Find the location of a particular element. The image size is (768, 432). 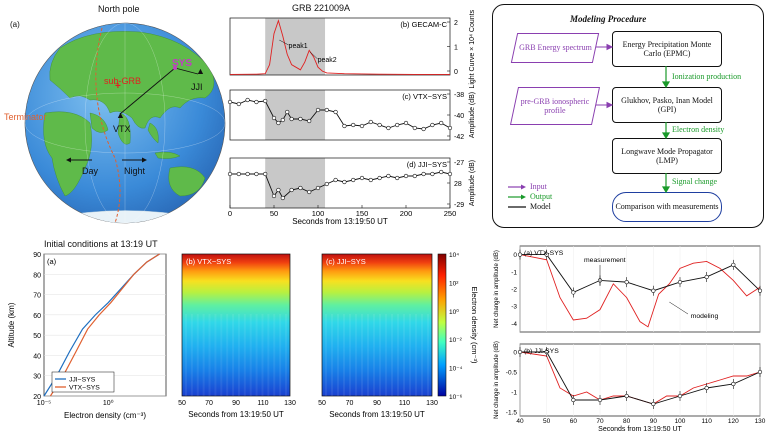

legend-output: Output is located at coordinates (541, 196).